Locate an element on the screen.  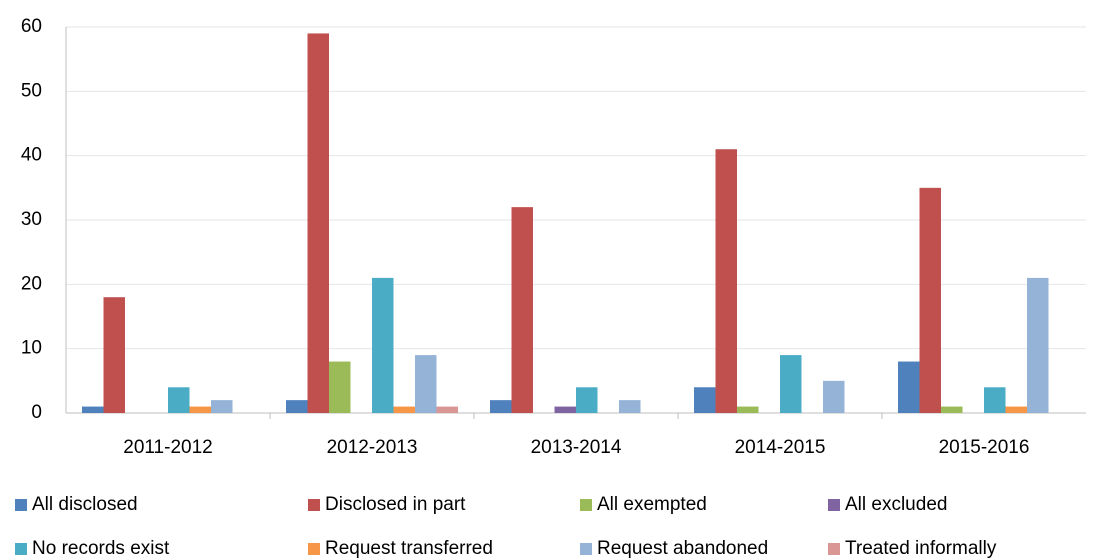
legend-label: Request transferred is located at coordinates (409, 548).